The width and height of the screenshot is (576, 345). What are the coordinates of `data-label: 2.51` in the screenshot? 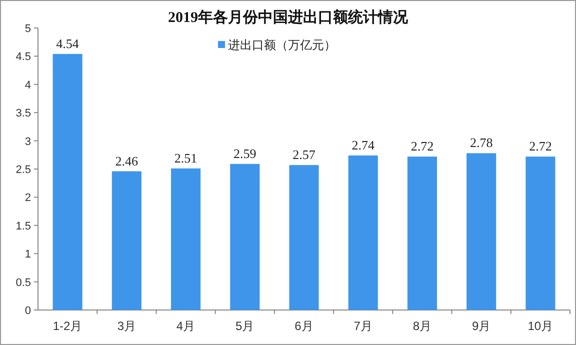 It's located at (186, 158).